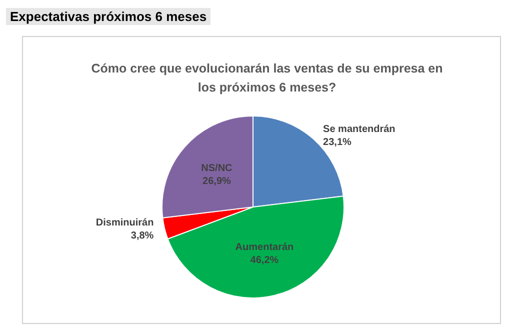 This screenshot has width=516, height=335. I want to click on chart-title: Expectativas próximos 6 meses, so click(108, 16).